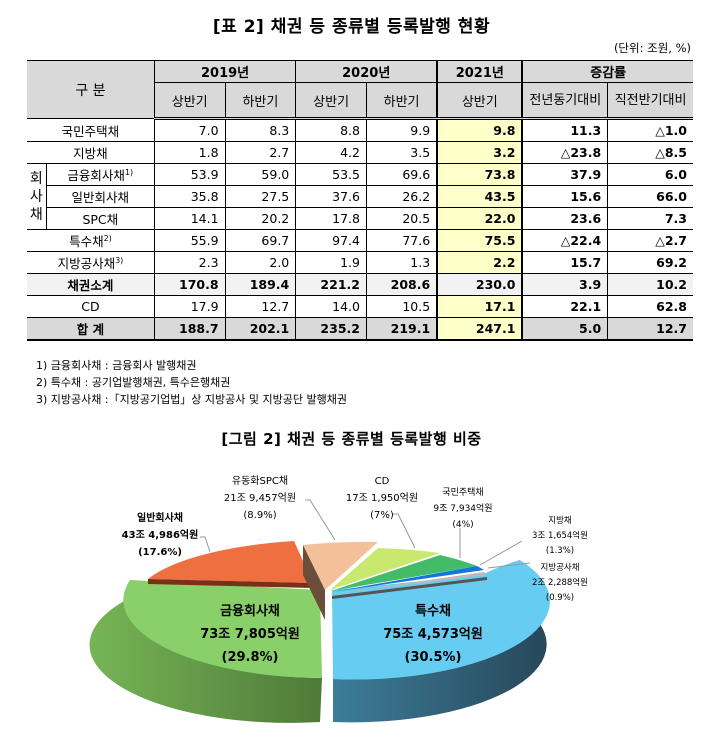  I want to click on table-cell: 69.6, so click(401, 174).